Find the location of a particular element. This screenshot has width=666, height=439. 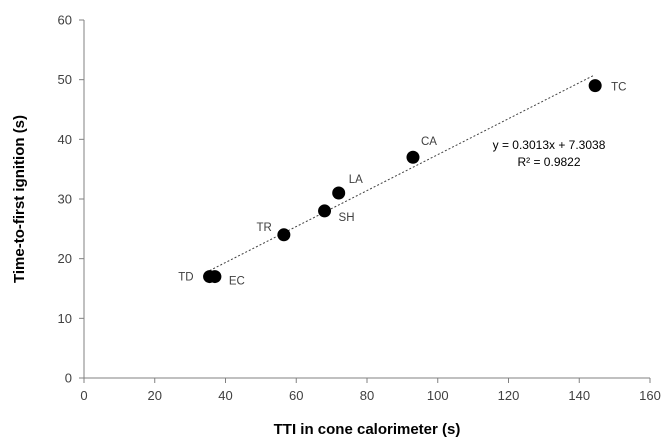

x-tick-label: 120 is located at coordinates (509, 395).